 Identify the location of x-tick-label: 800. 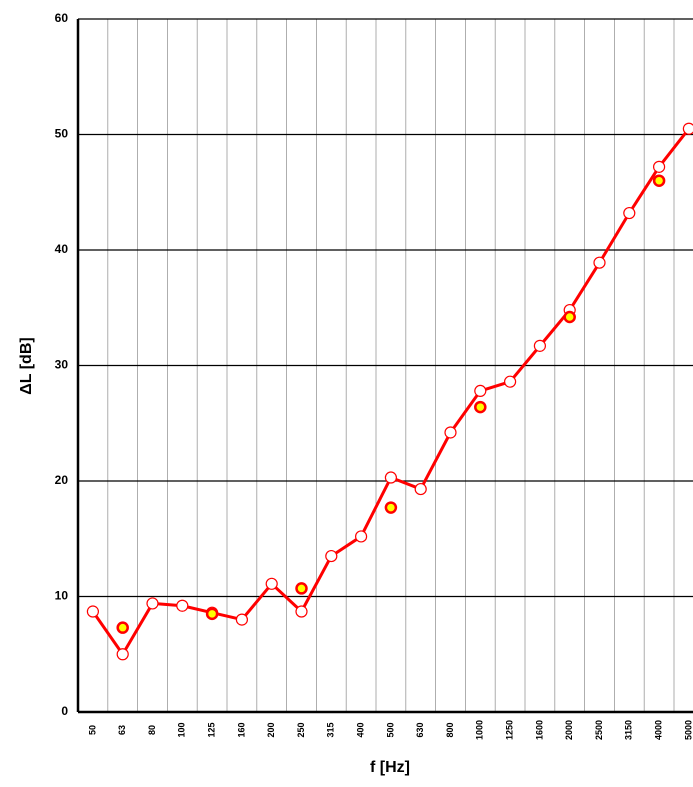
(450, 729).